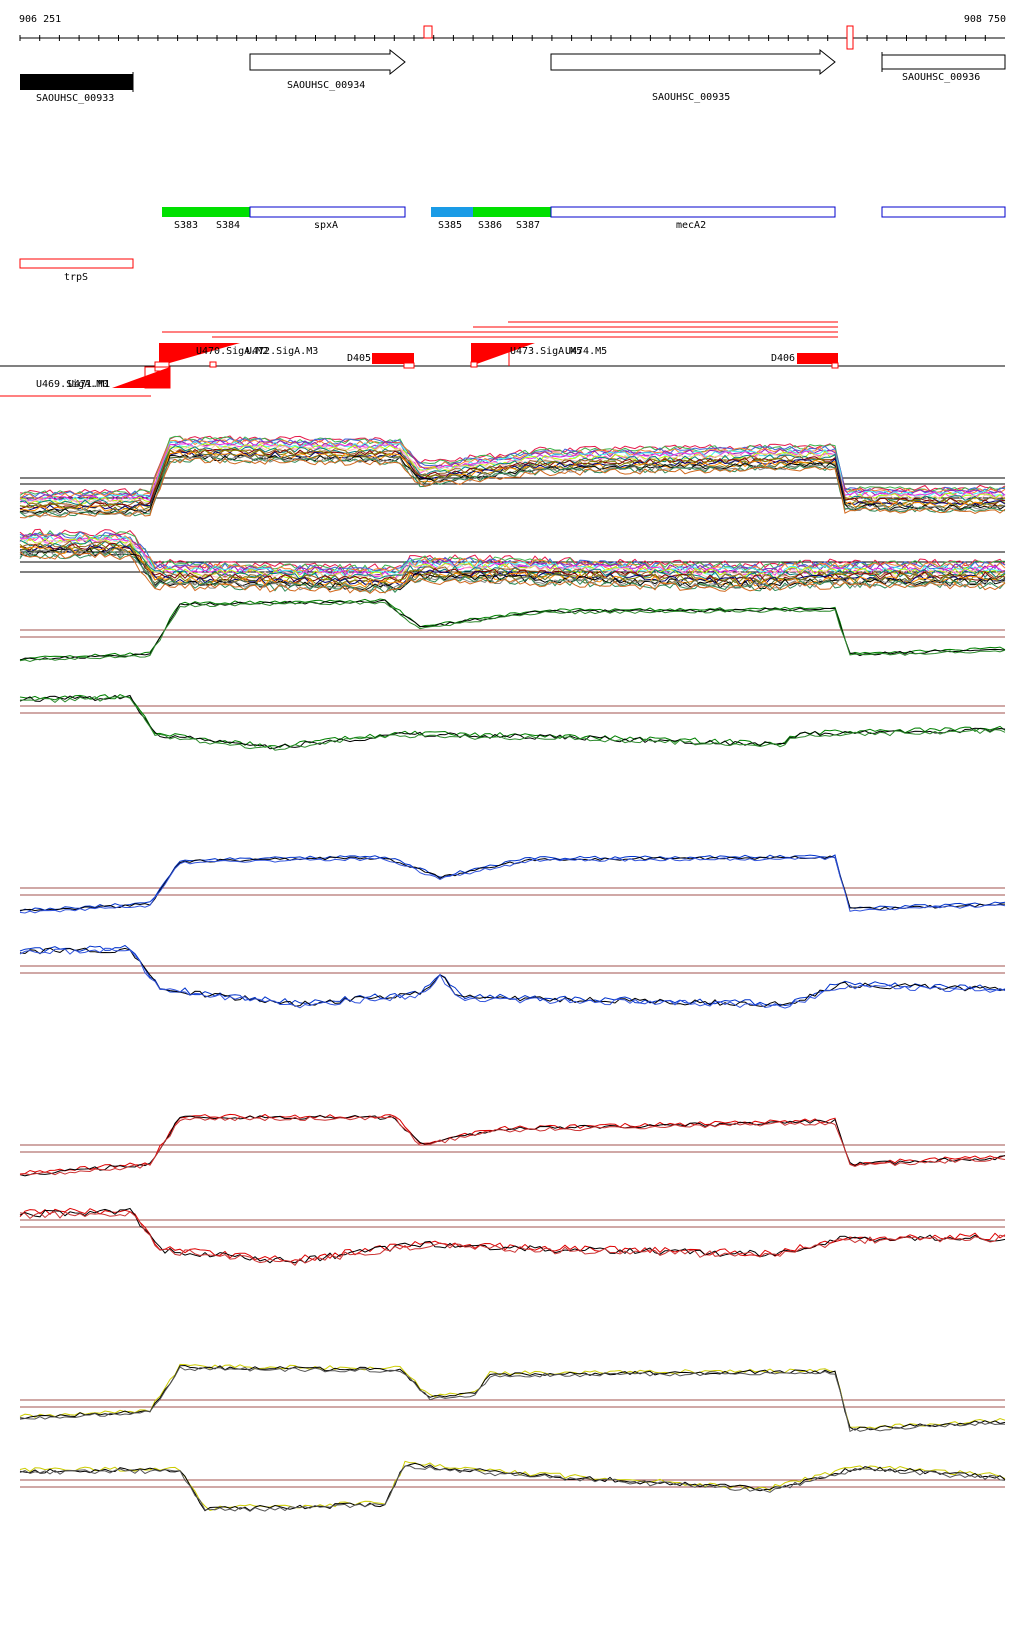 Image resolution: width=1024 pixels, height=1640 pixels. What do you see at coordinates (691, 97) in the screenshot?
I see `gene-label: SAOUHSC_00935` at bounding box center [691, 97].